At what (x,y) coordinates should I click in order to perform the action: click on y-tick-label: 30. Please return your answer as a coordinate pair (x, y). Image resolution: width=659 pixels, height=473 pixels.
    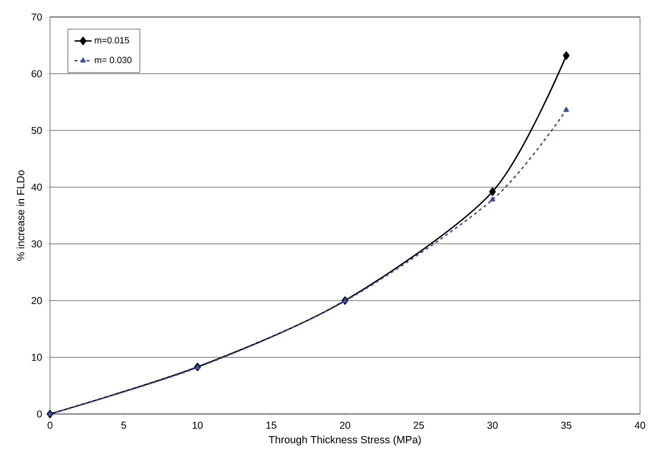
    Looking at the image, I should click on (37, 244).